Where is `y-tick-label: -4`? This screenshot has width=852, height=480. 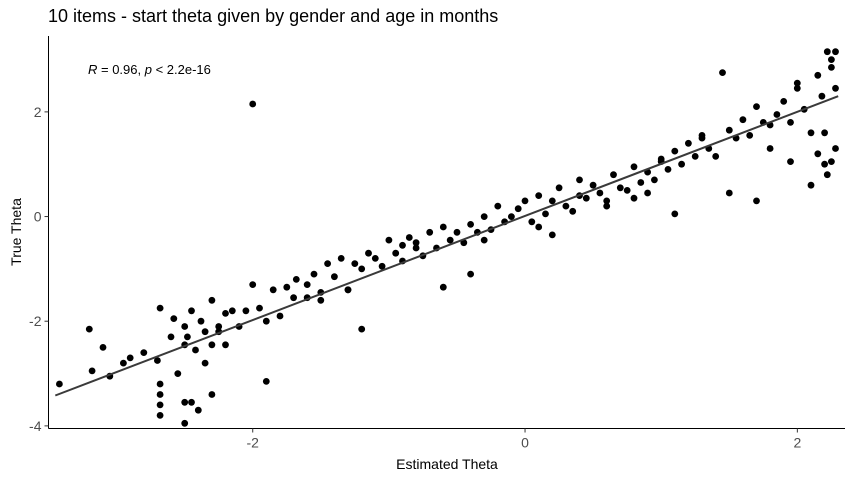 y-tick-label: -4 is located at coordinates (35, 426).